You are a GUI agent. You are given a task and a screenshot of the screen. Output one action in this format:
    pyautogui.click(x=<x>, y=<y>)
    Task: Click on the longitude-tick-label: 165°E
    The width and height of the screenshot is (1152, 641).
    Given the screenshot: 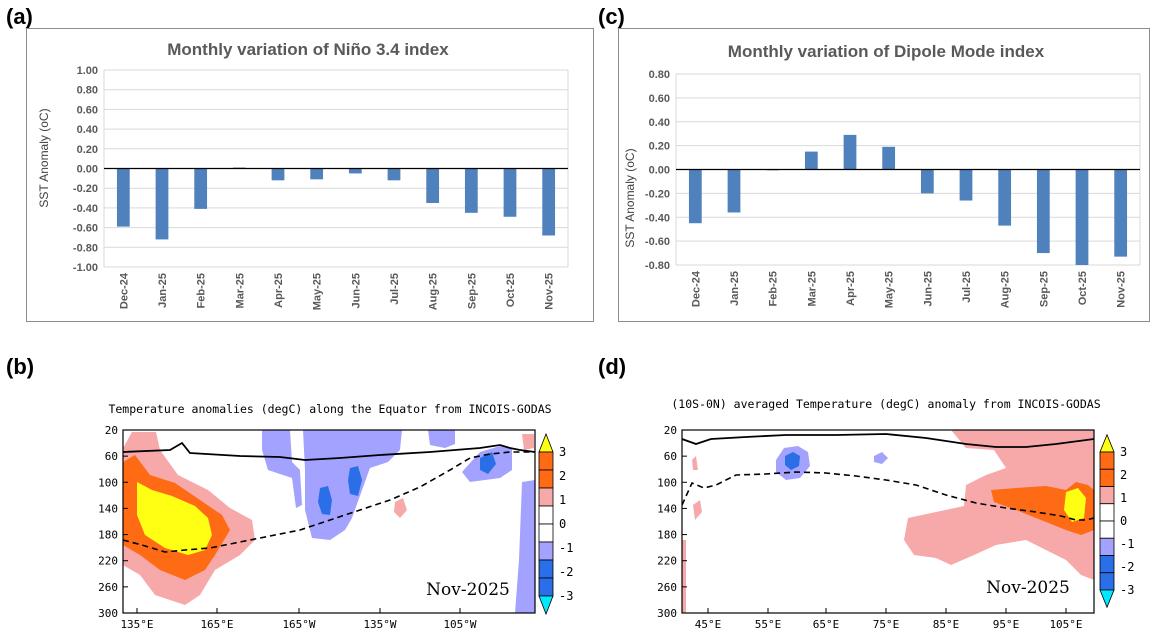 What is the action you would take?
    pyautogui.click(x=216, y=624)
    